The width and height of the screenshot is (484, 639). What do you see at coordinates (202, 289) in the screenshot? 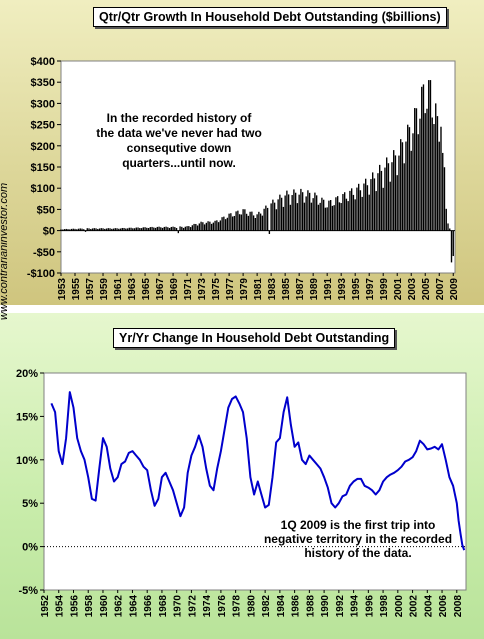
I see `top-x-tick-label: 1973` at bounding box center [202, 289].